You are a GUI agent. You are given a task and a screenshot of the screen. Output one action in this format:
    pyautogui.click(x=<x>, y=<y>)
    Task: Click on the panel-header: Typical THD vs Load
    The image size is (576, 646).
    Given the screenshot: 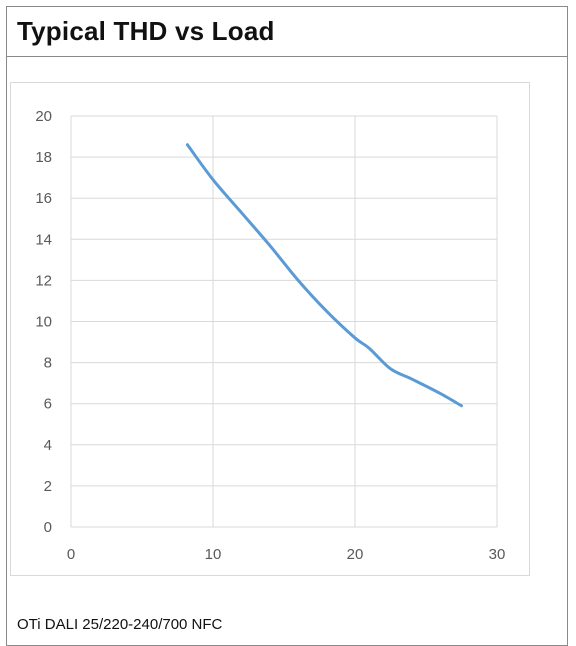 What is the action you would take?
    pyautogui.click(x=287, y=32)
    